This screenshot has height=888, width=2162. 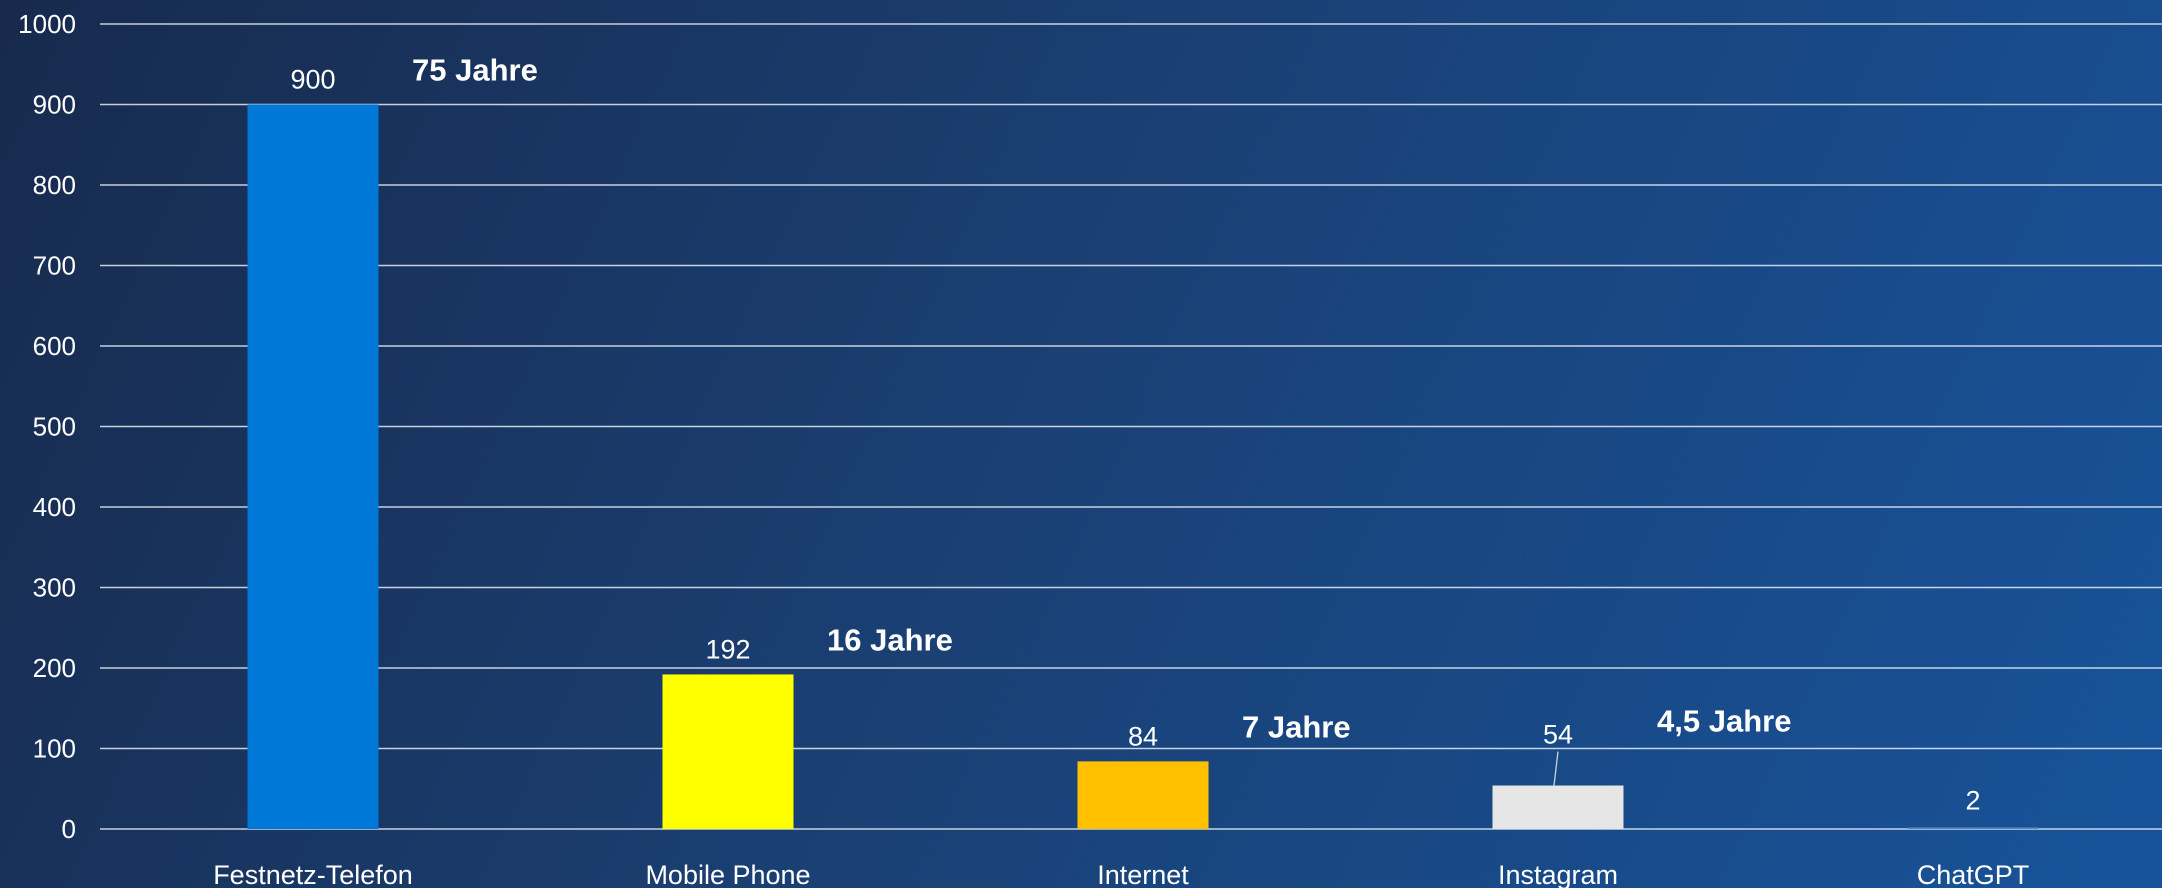 What do you see at coordinates (1143, 795) in the screenshot?
I see `bar-internet` at bounding box center [1143, 795].